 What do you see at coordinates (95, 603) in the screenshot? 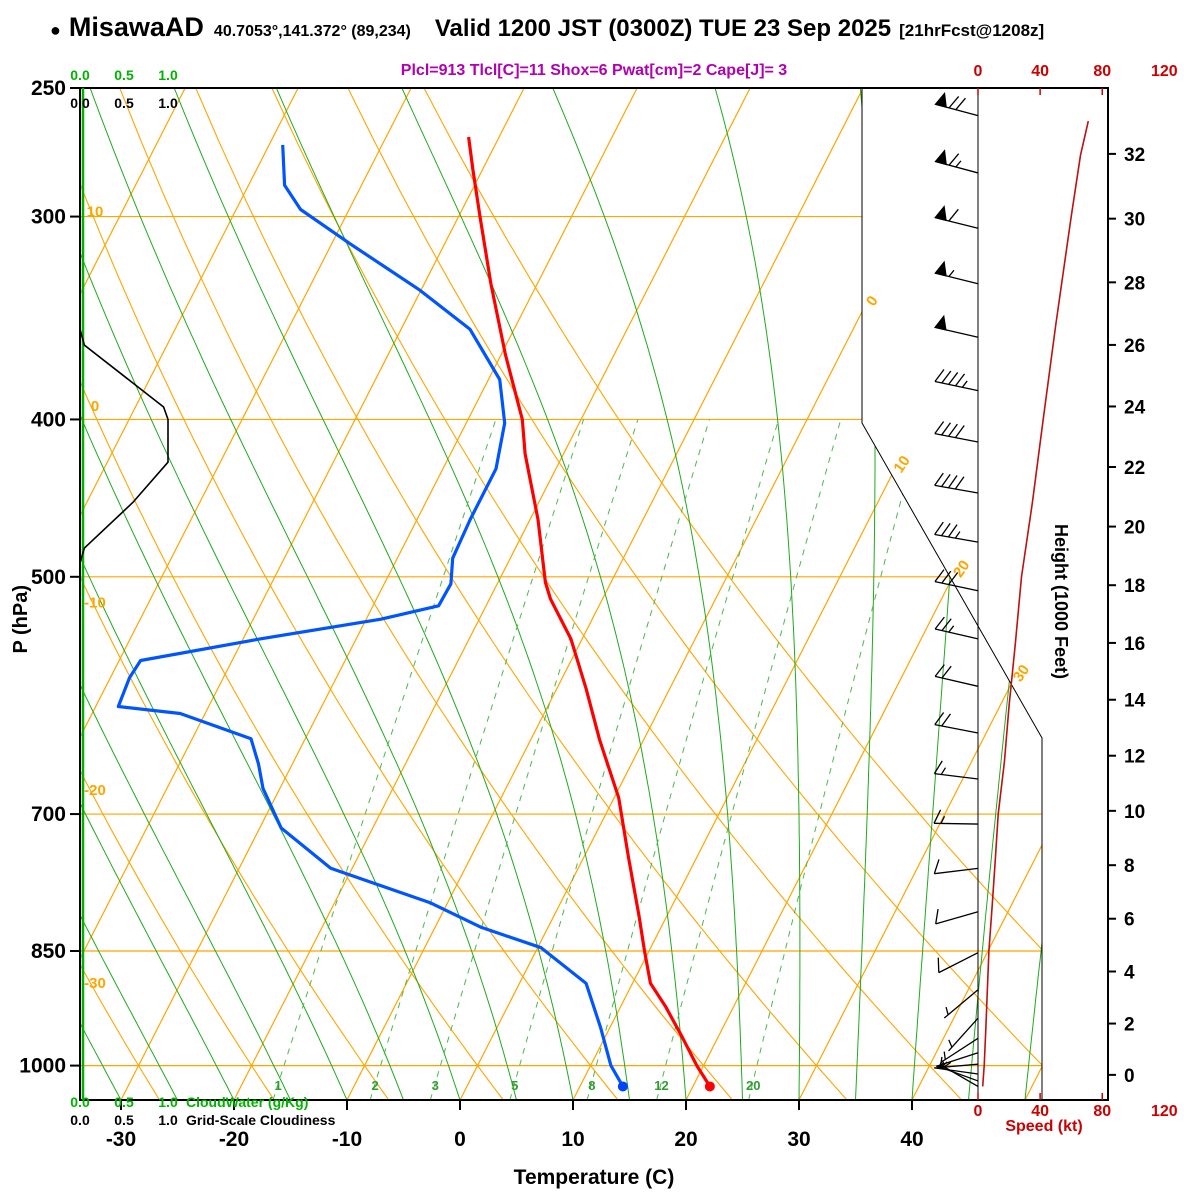
I see `dry-adiabat-label: -10` at bounding box center [95, 603].